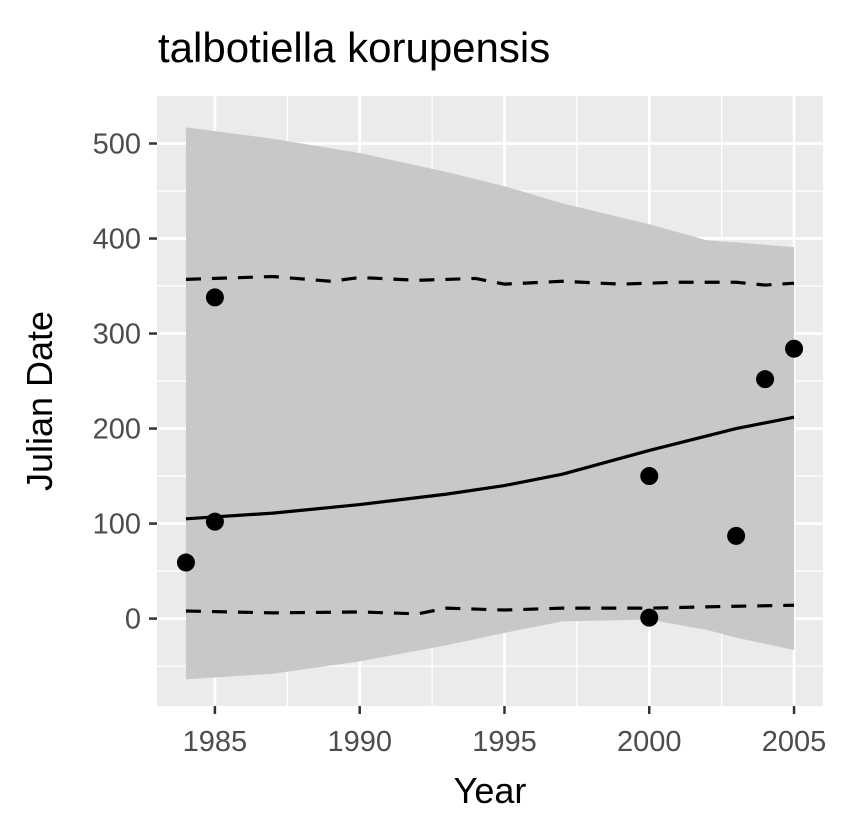  Describe the element at coordinates (490, 468) in the screenshot. I see `fit-line` at that location.